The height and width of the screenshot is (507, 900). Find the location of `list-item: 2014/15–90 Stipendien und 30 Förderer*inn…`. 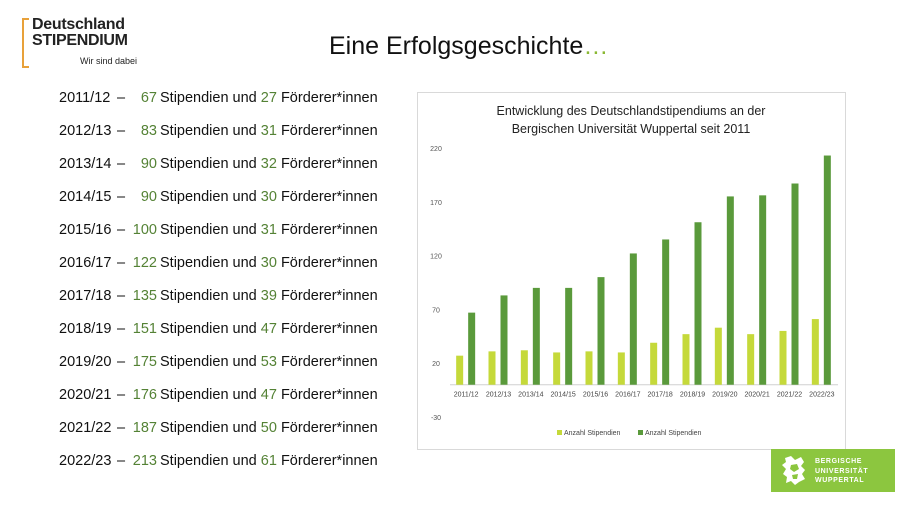

list-item: 2014/15–90 Stipendien und 30 Förderer*inn… is located at coordinates (218, 199).